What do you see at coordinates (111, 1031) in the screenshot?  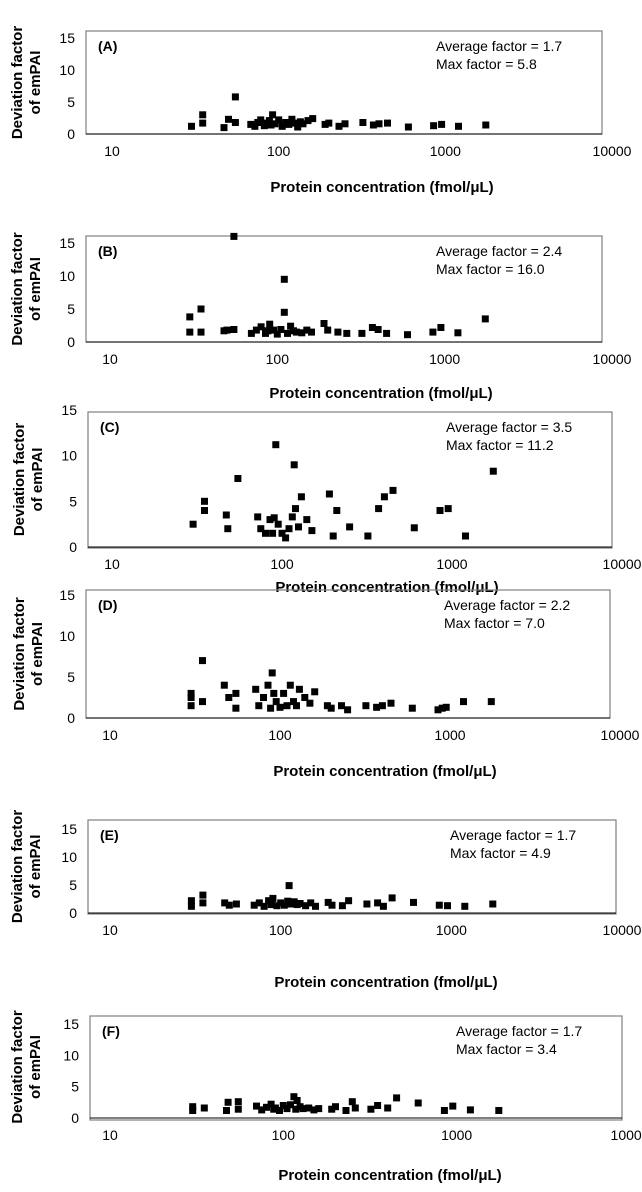 I see `panel-label: (F)` at bounding box center [111, 1031].